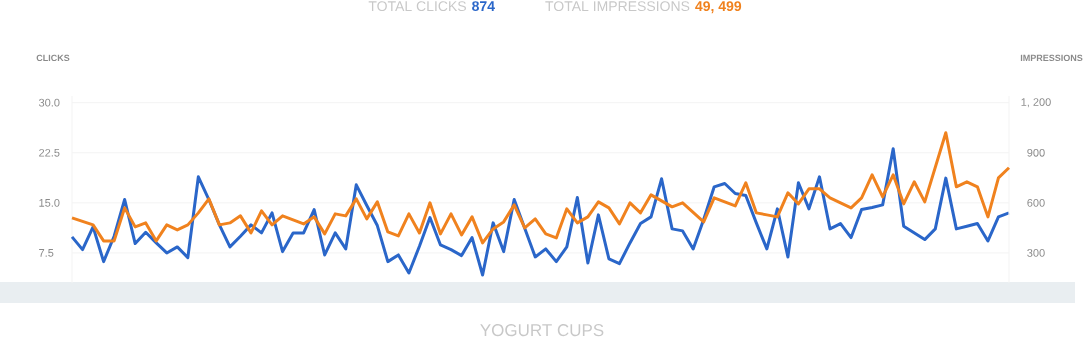  Describe the element at coordinates (1036, 253) in the screenshot. I see `y2-tick-label: 300` at that location.